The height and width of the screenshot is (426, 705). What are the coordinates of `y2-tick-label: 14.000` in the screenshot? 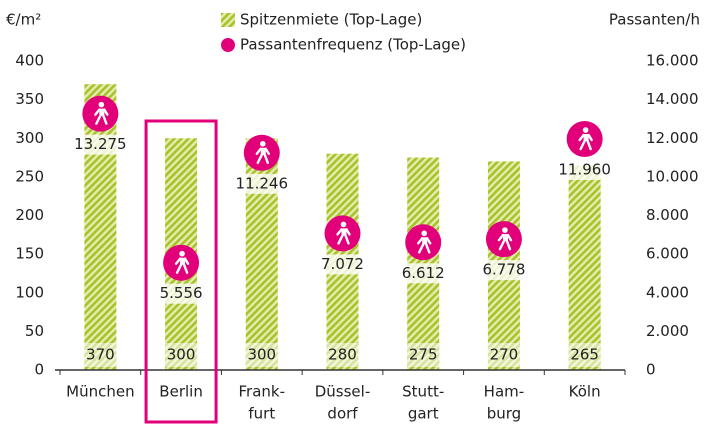 It's located at (672, 99).